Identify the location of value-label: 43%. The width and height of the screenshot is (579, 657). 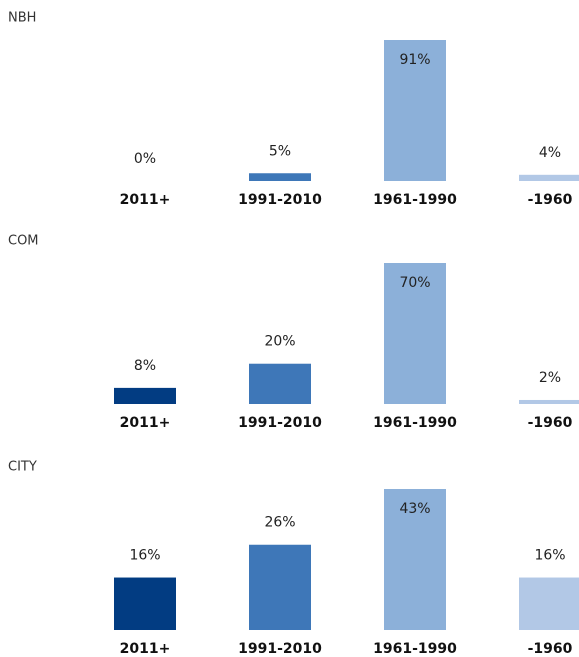
(414, 509).